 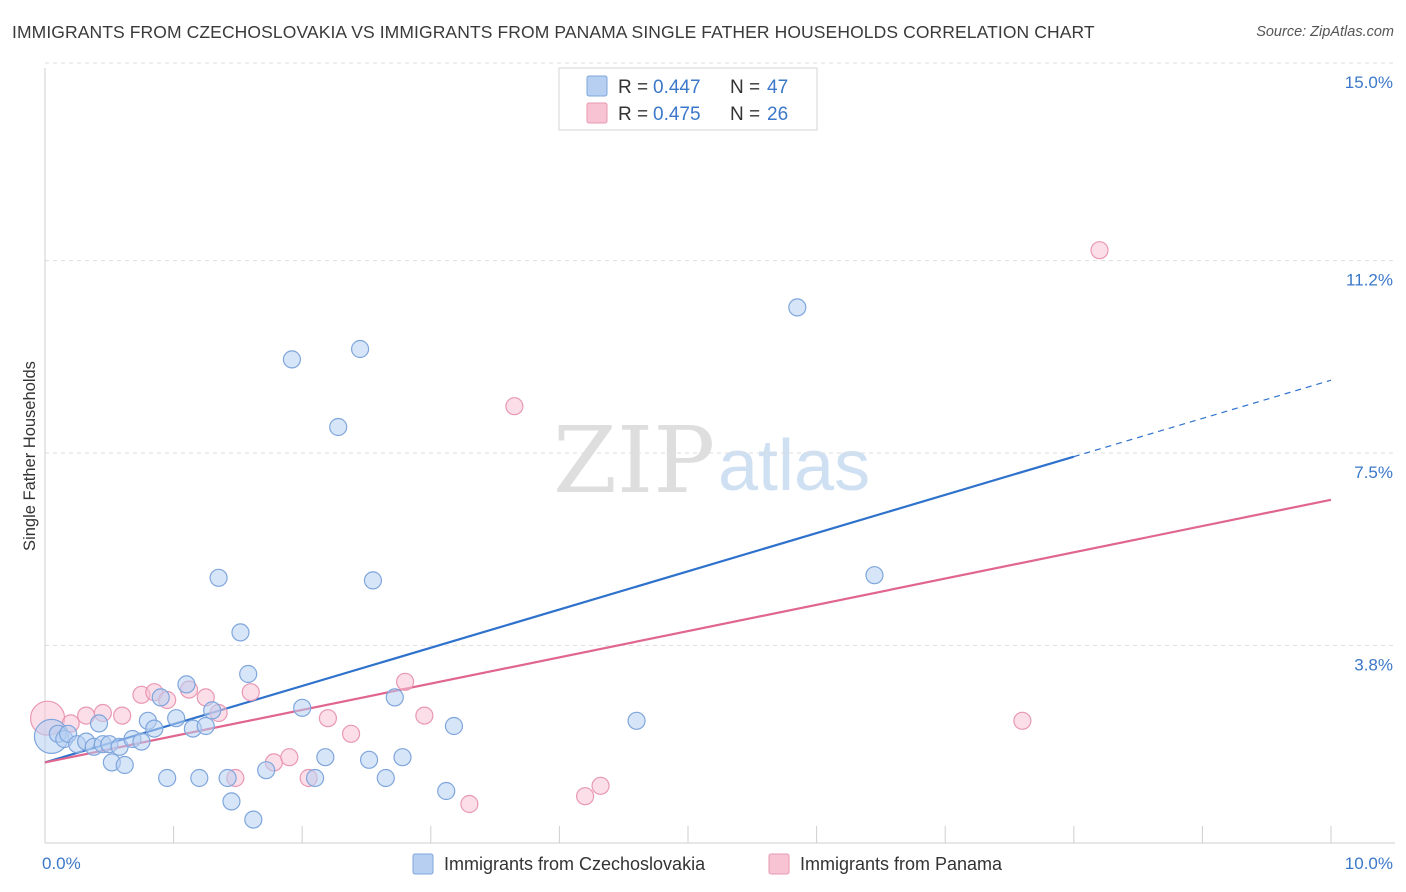 What do you see at coordinates (633, 114) in the screenshot?
I see `legend-r-label-2: R =` at bounding box center [633, 114].